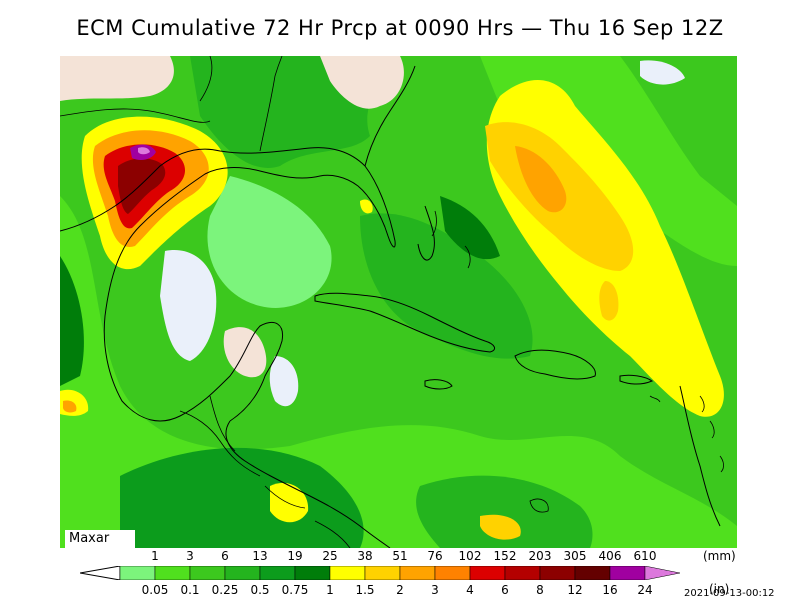  Describe the element at coordinates (540, 556) in the screenshot. I see `legend-mm-label: 203` at that location.